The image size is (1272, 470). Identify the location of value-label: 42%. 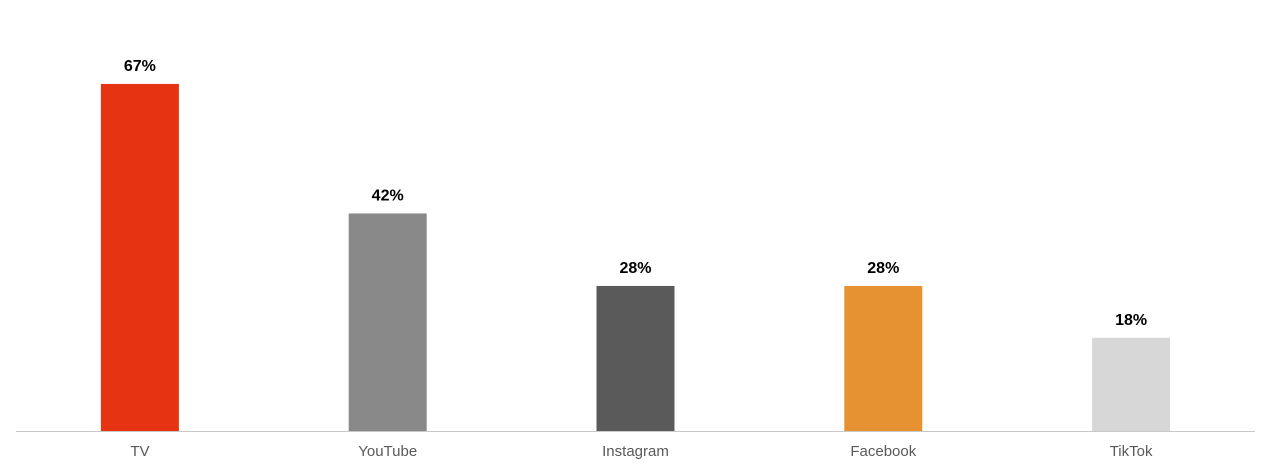
(388, 196).